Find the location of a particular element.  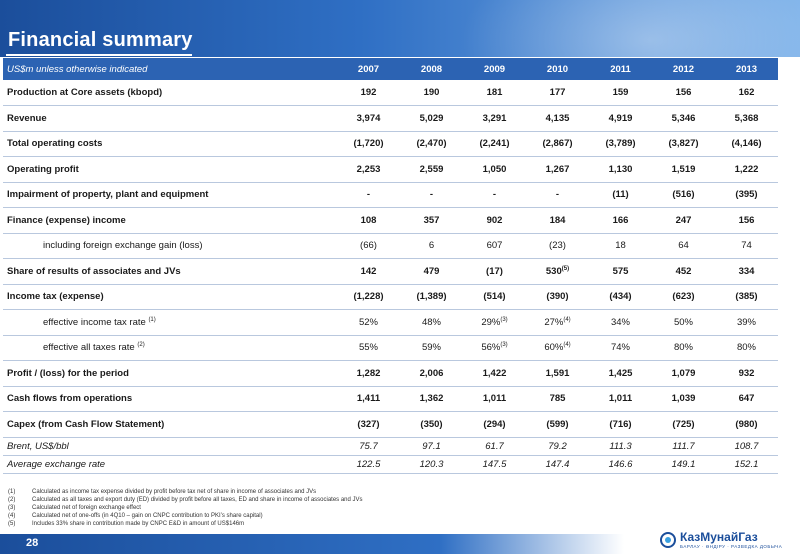

table-cell: 5,029 is located at coordinates (431, 118).